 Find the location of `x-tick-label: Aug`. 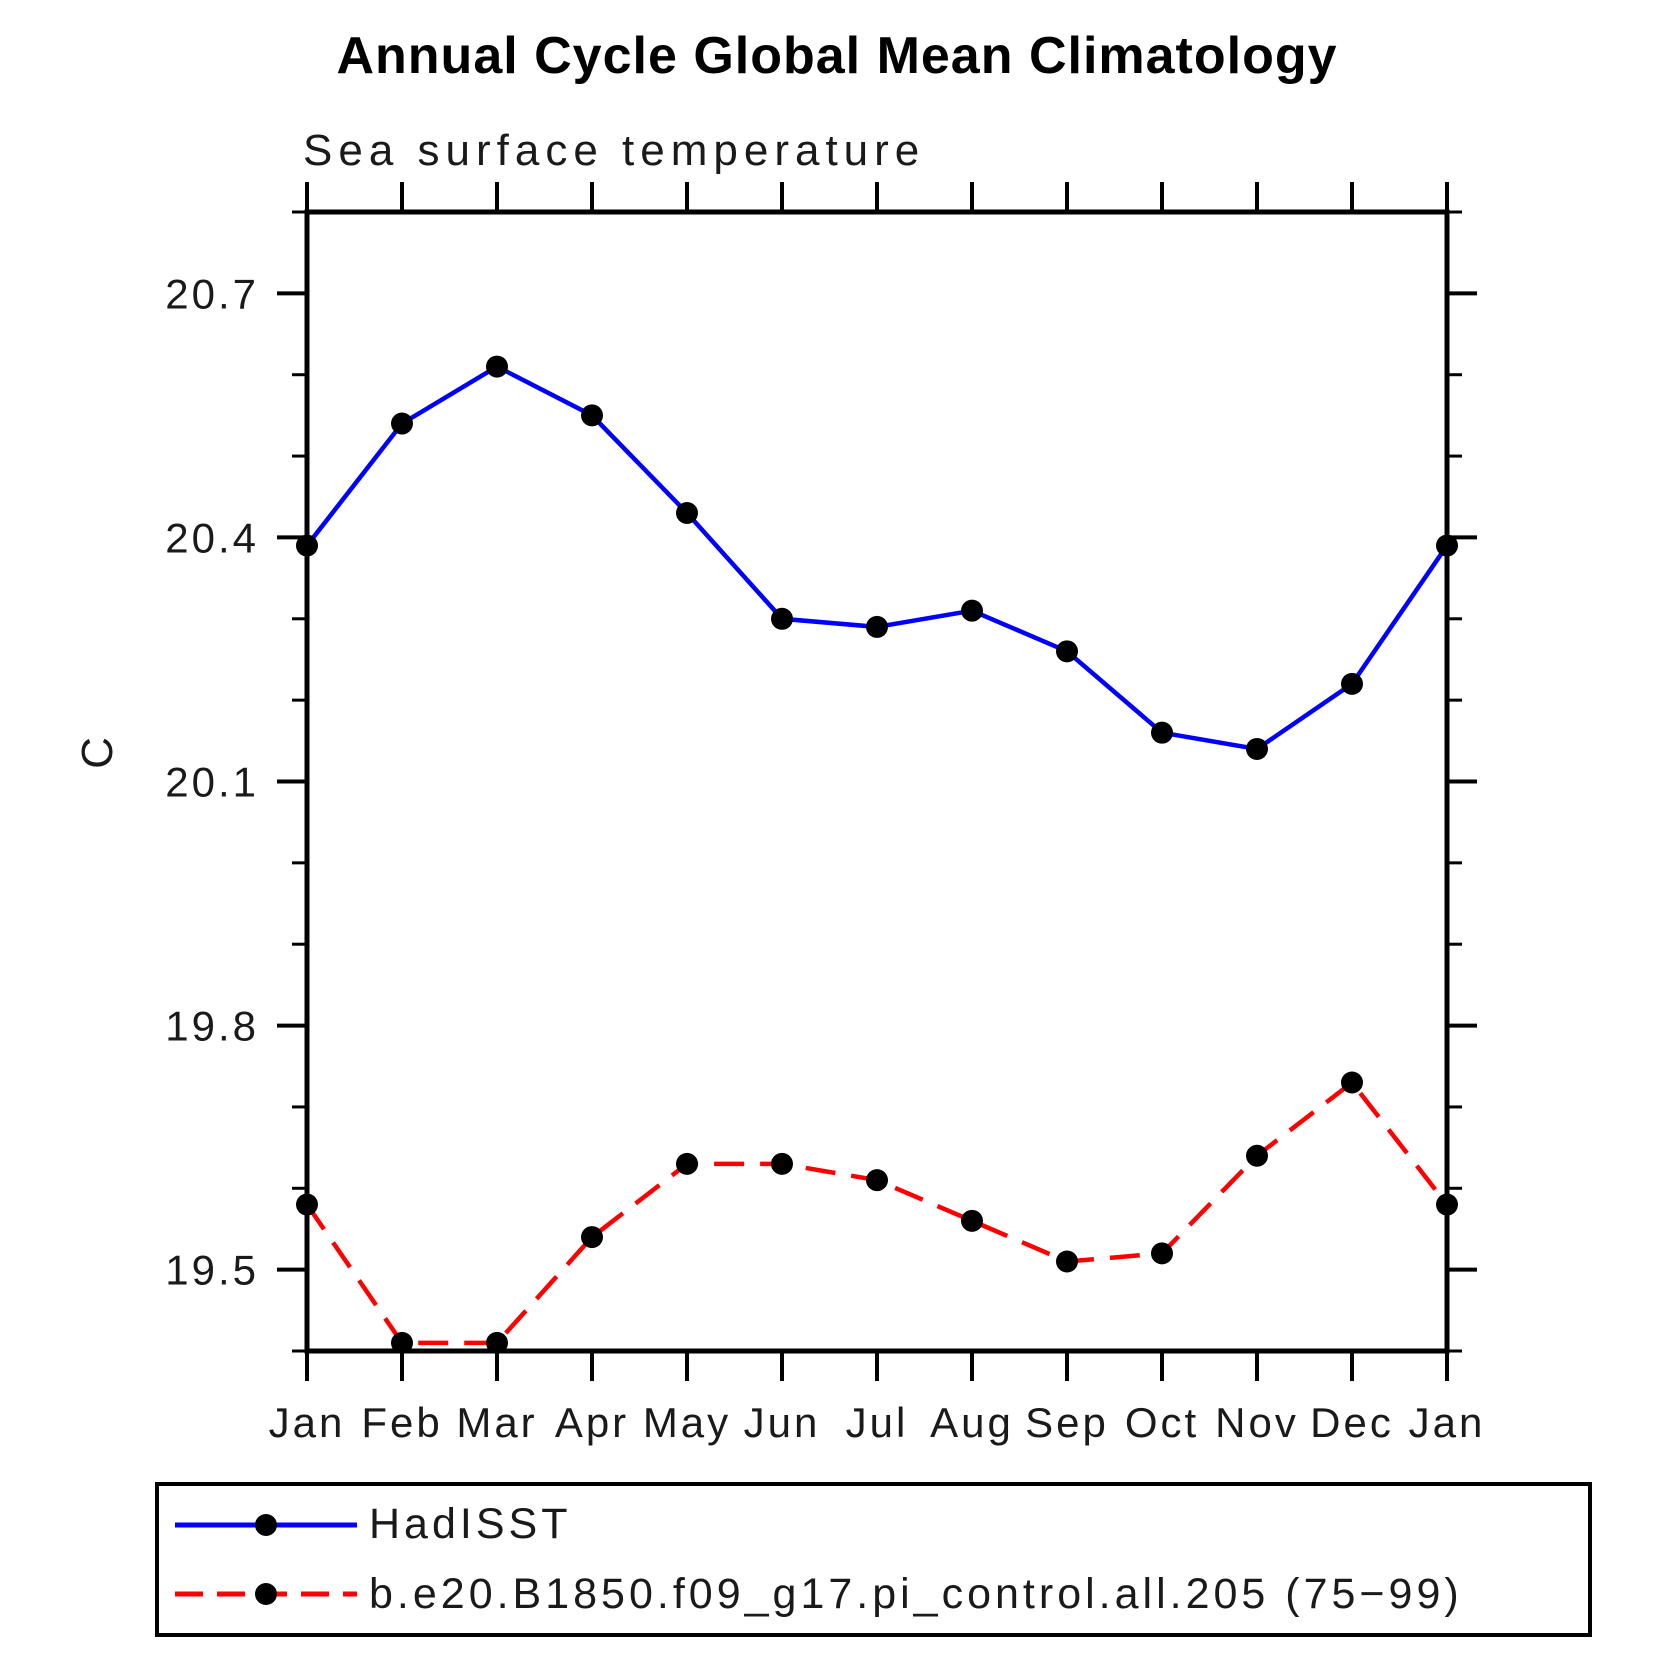

x-tick-label: Aug is located at coordinates (972, 1422).